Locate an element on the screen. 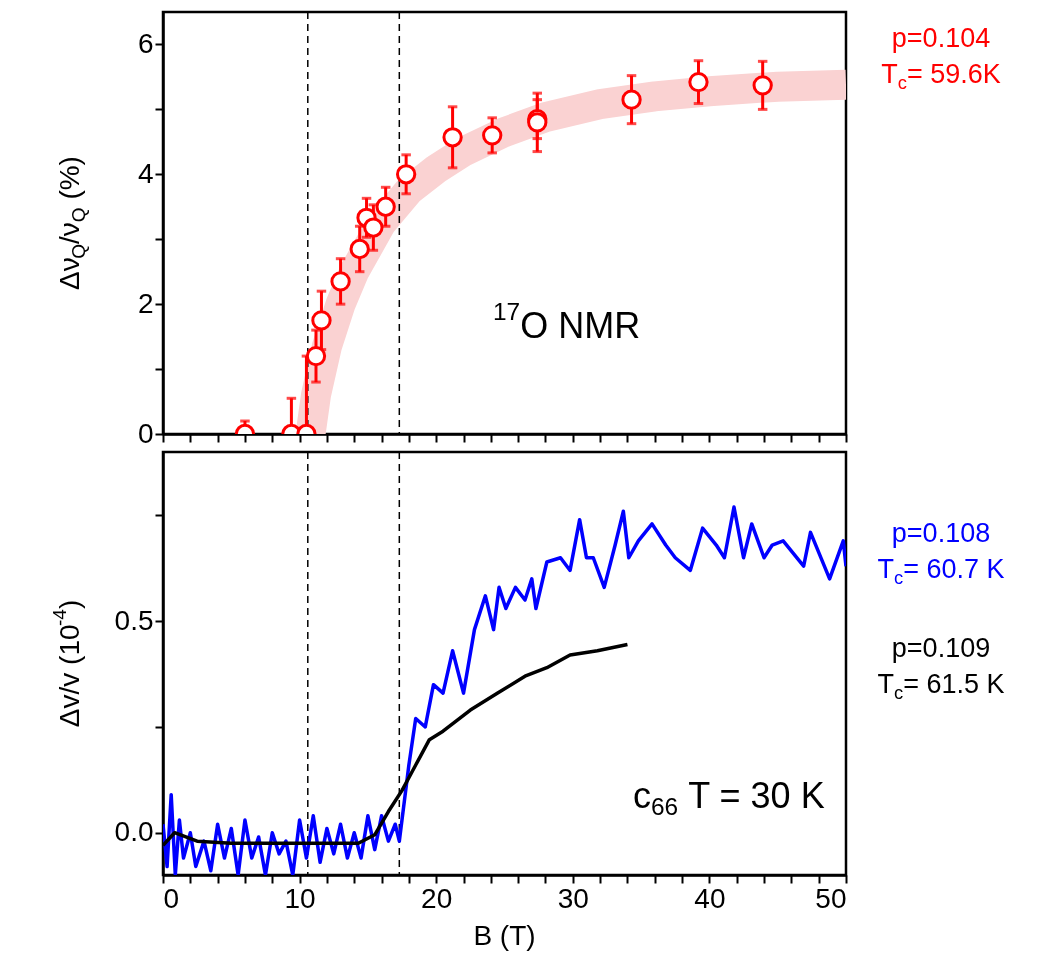  y-axis-title: ΔνQ/νQ (%) is located at coordinates (72, 223).